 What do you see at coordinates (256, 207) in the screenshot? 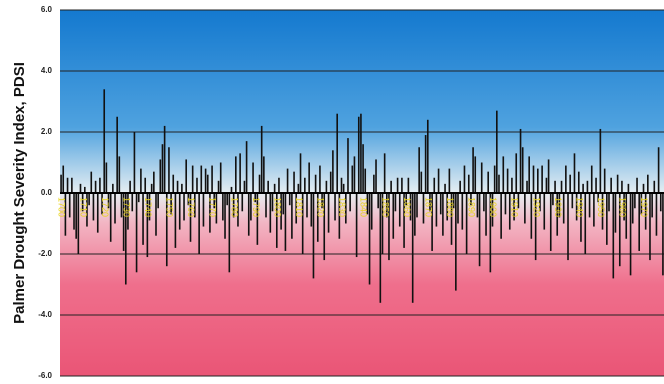
I see `x-tick-label: 1790` at bounding box center [256, 207].